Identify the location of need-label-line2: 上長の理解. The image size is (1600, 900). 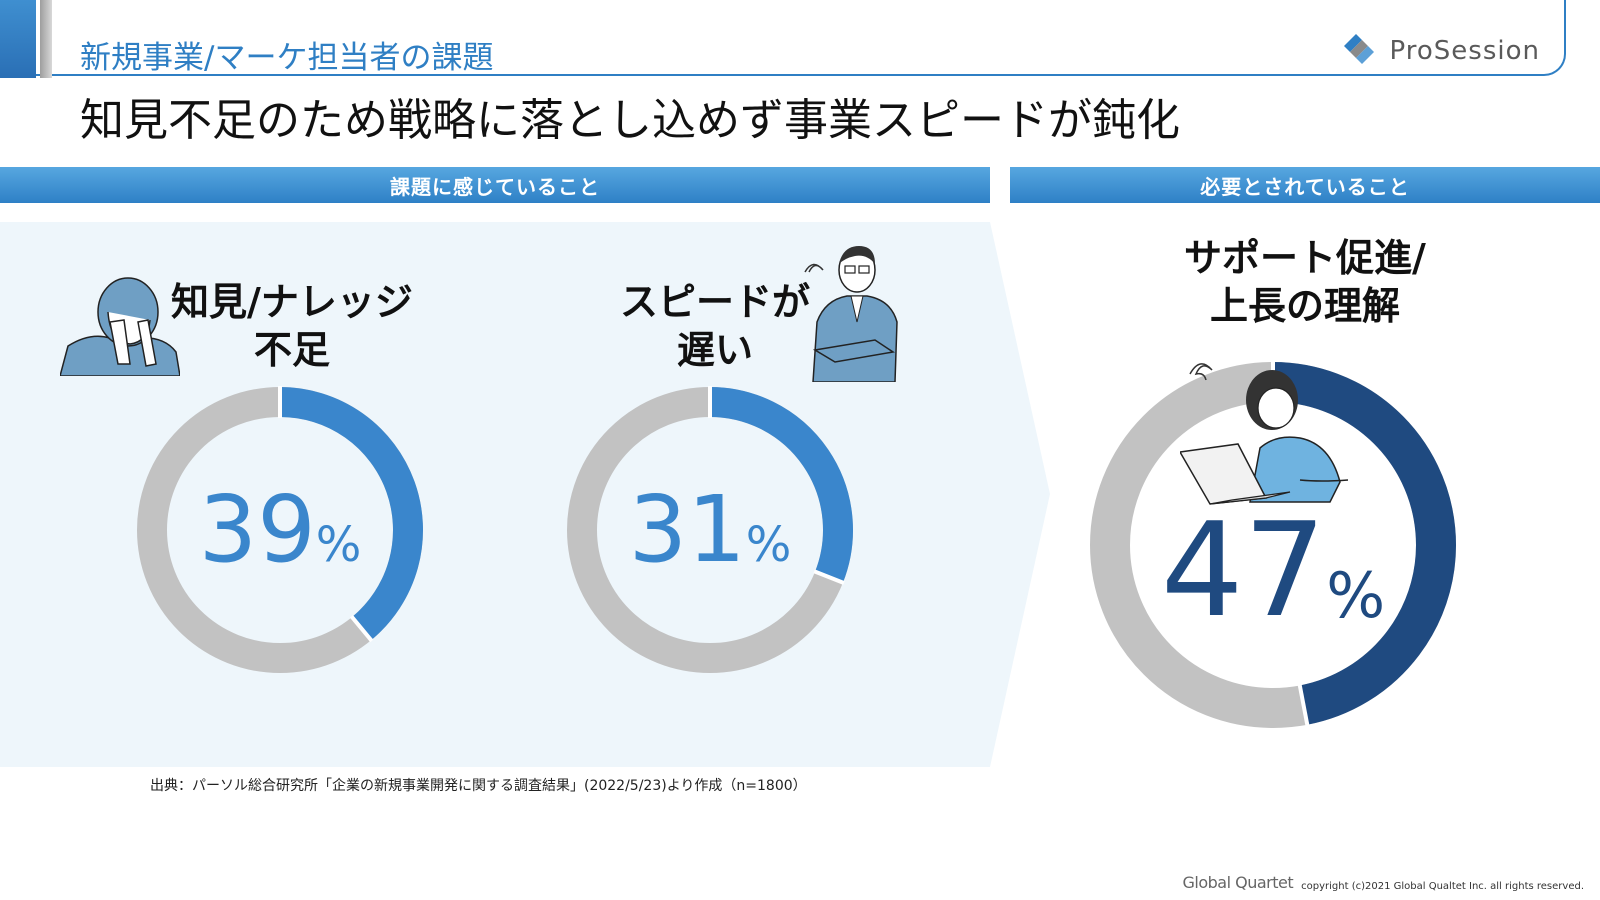
(1304, 306).